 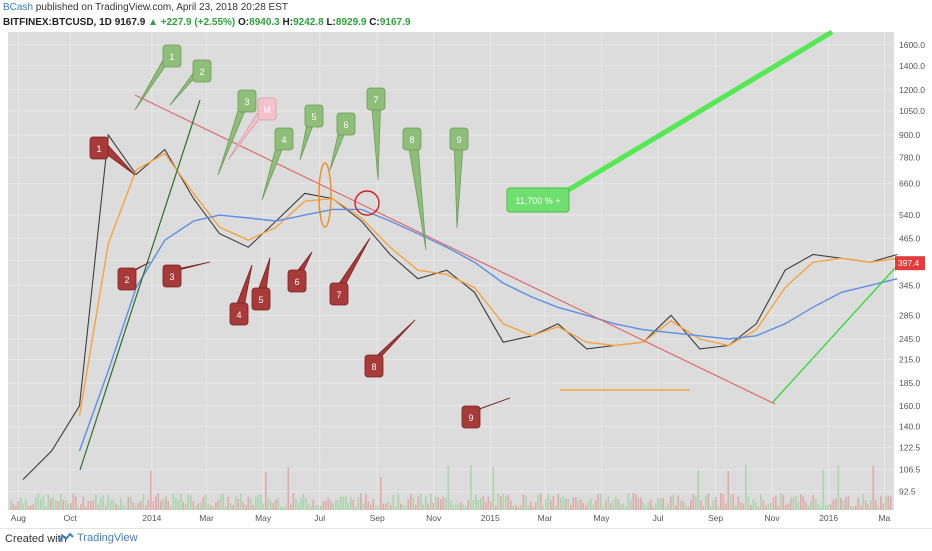 What do you see at coordinates (910, 263) in the screenshot?
I see `current-price-tag` at bounding box center [910, 263].